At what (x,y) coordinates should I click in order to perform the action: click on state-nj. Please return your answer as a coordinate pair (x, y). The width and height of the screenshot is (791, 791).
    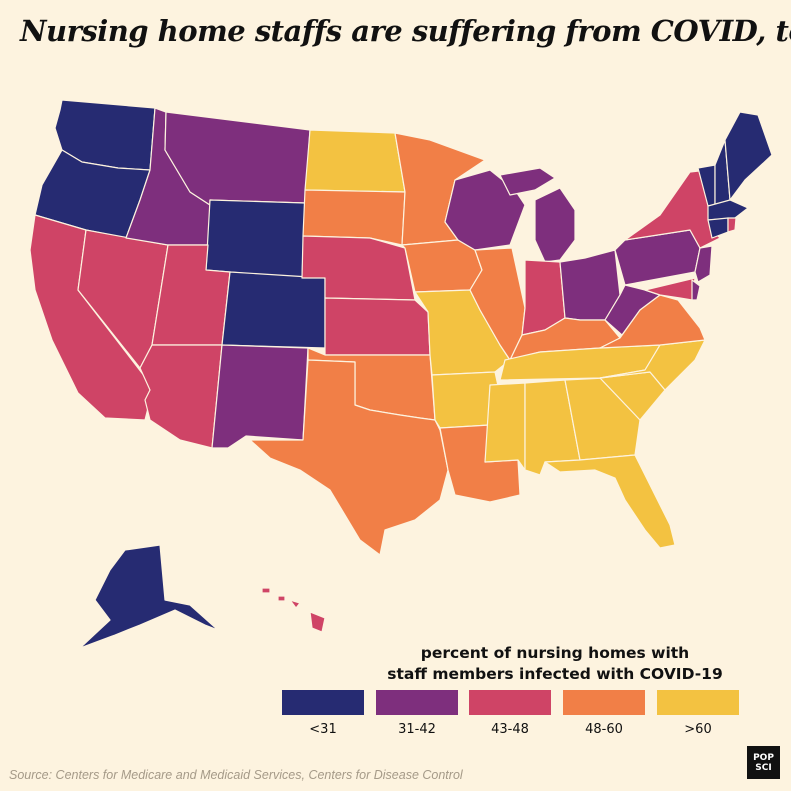
    Looking at the image, I should click on (703, 264).